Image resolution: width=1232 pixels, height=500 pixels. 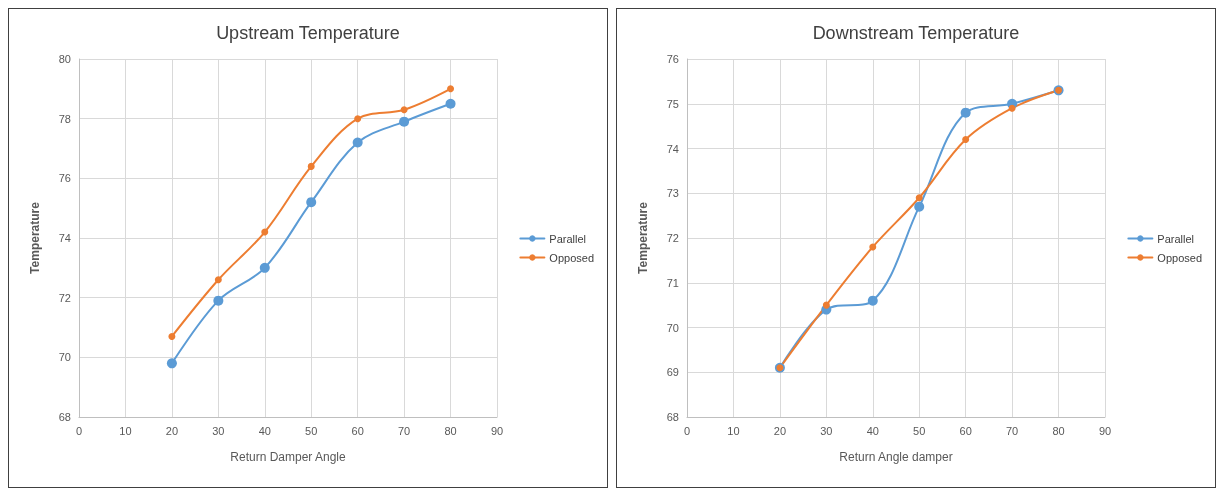 What do you see at coordinates (64, 118) in the screenshot?
I see `y-tick-label: 78` at bounding box center [64, 118].